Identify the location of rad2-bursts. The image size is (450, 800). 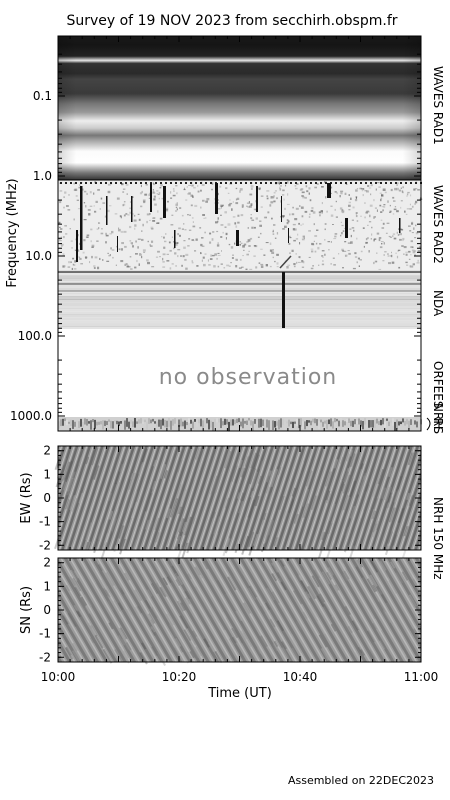
(238, 222).